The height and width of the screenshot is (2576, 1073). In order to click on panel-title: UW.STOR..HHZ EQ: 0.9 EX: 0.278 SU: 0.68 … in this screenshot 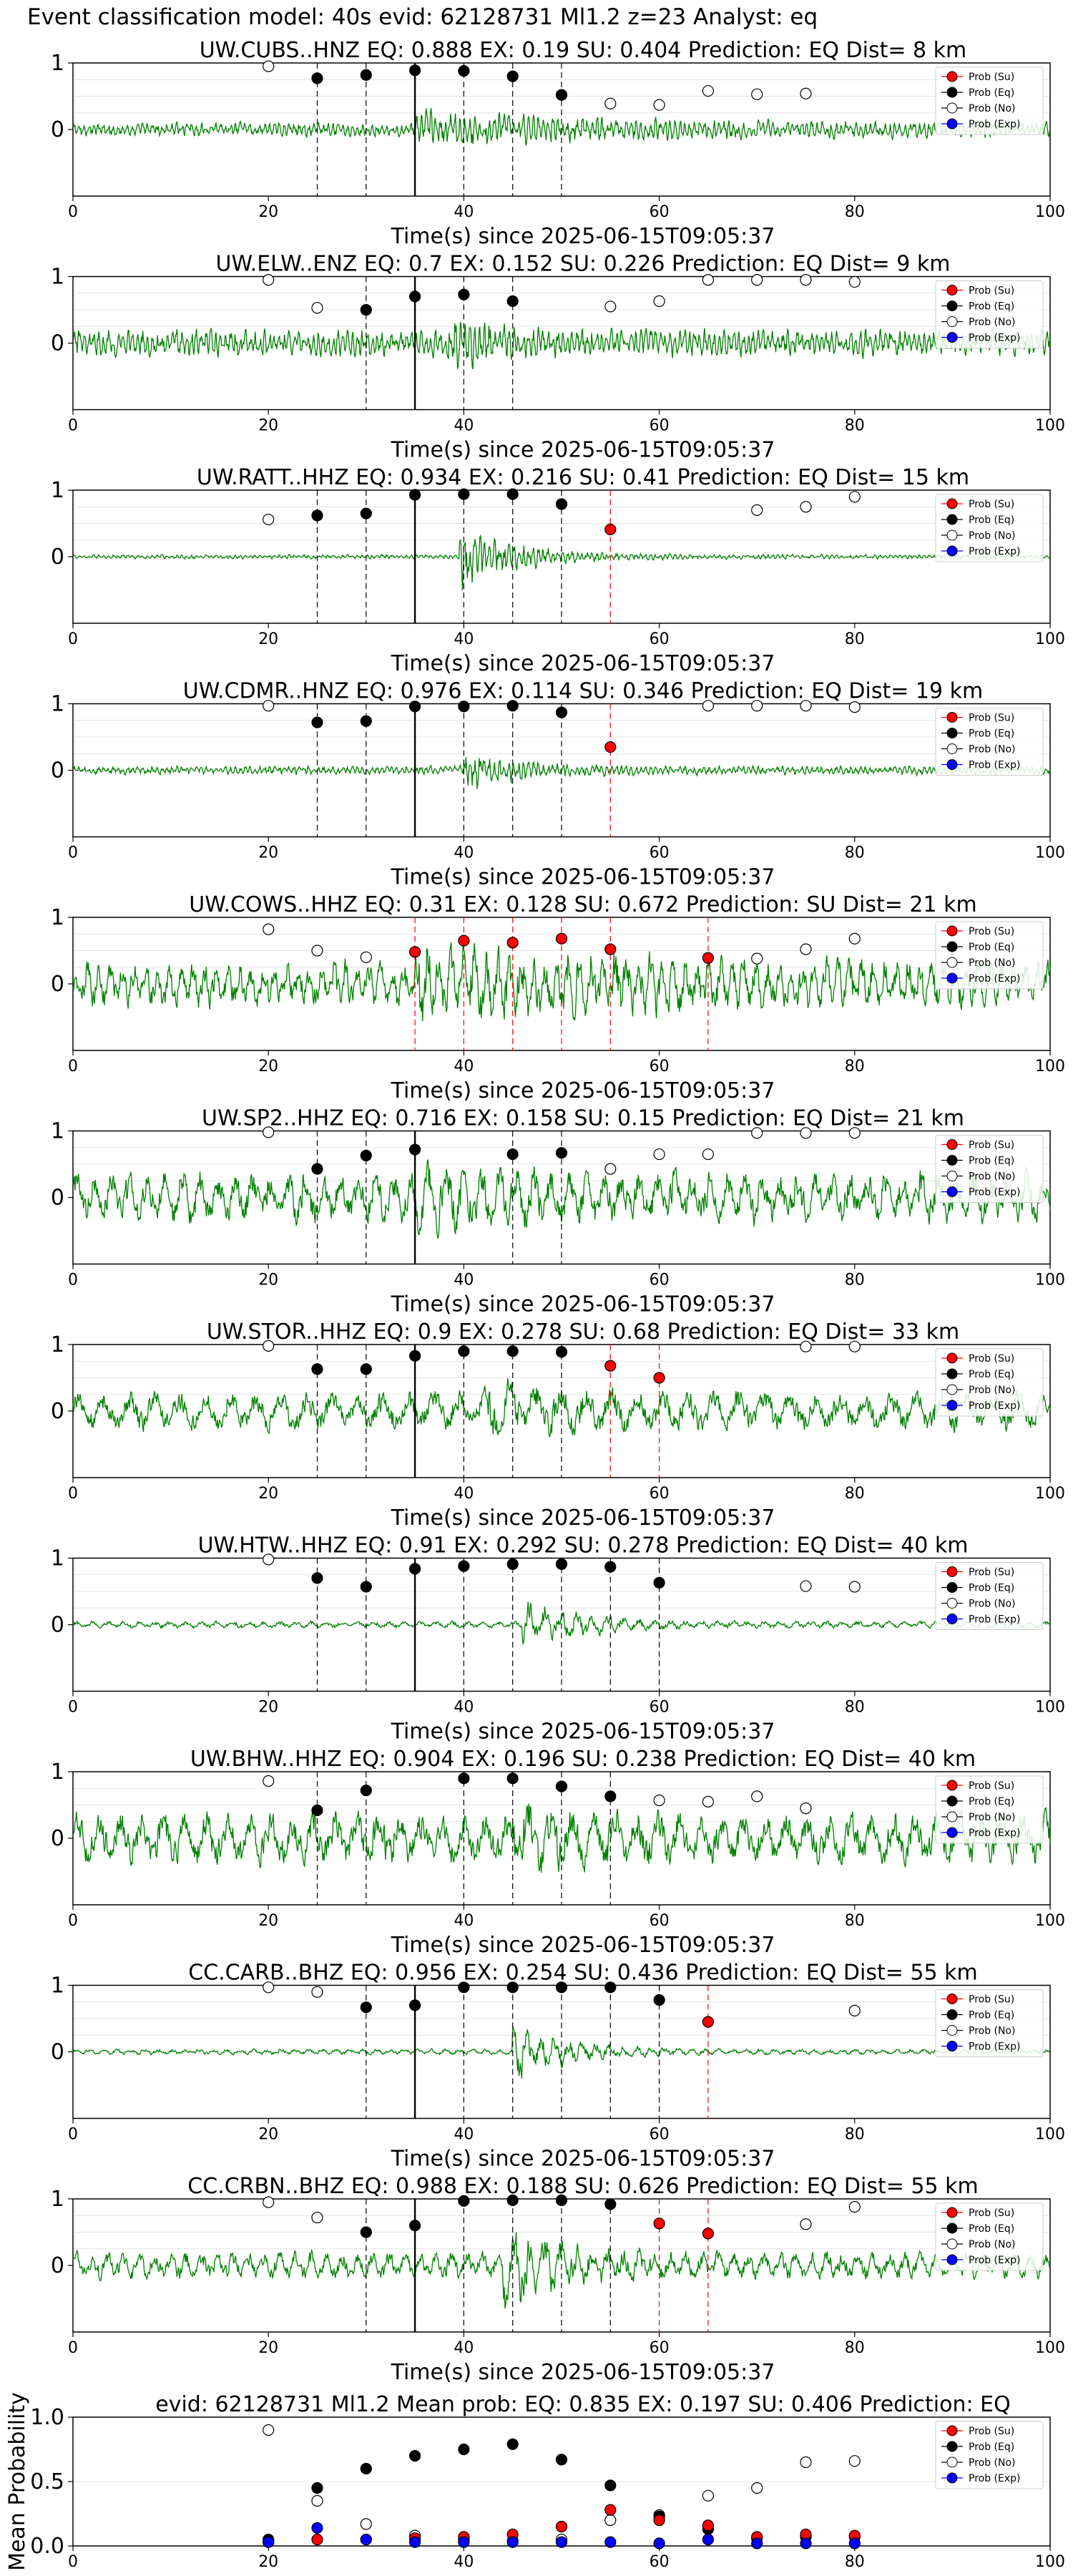, I will do `click(583, 1332)`.